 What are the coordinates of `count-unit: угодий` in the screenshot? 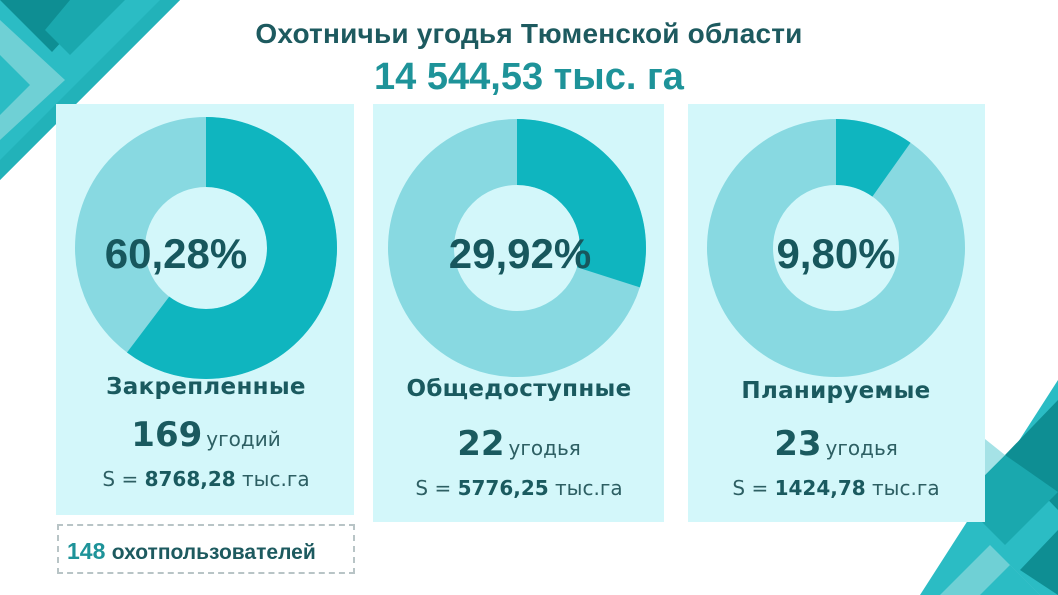 It's located at (243, 439).